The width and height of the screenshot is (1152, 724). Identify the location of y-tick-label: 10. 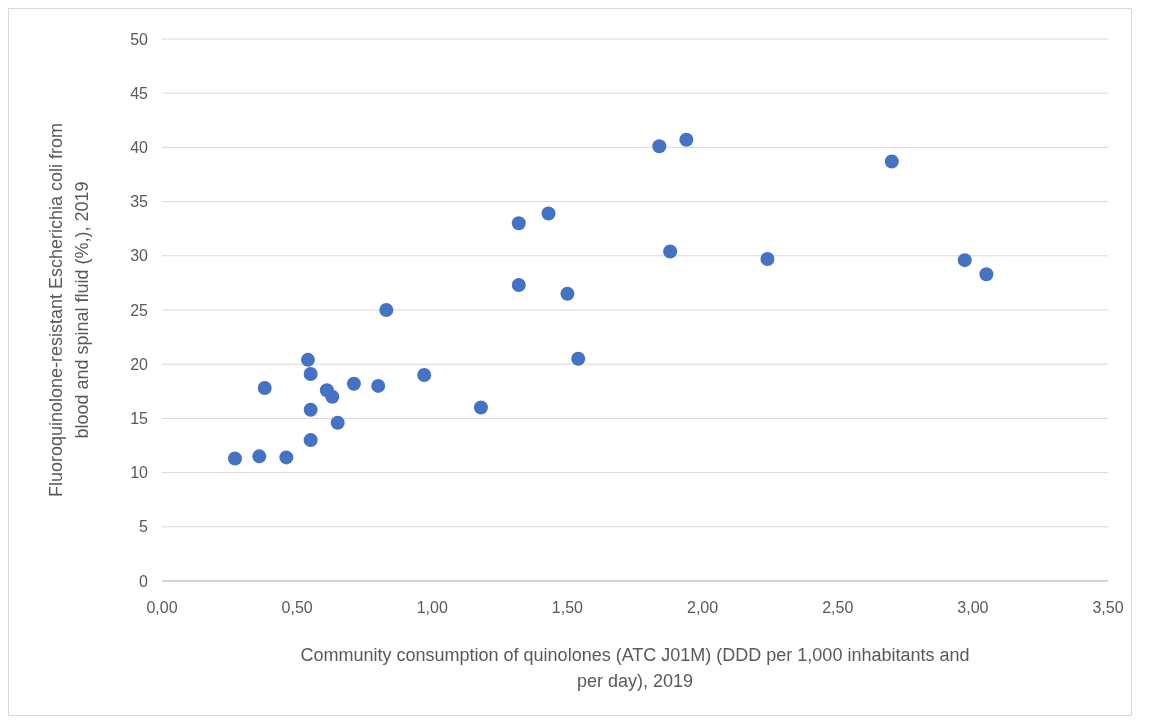
(139, 473).